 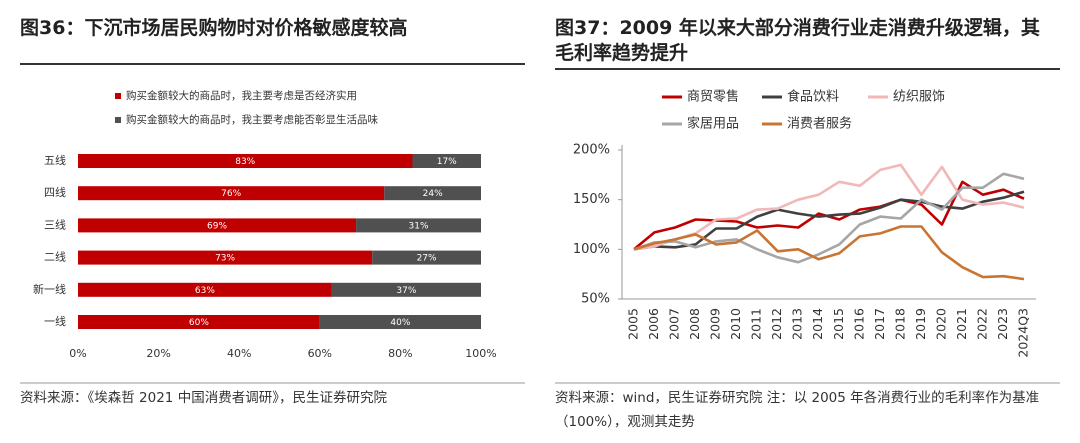 I want to click on y-tick-label: 200%, so click(x=591, y=150).